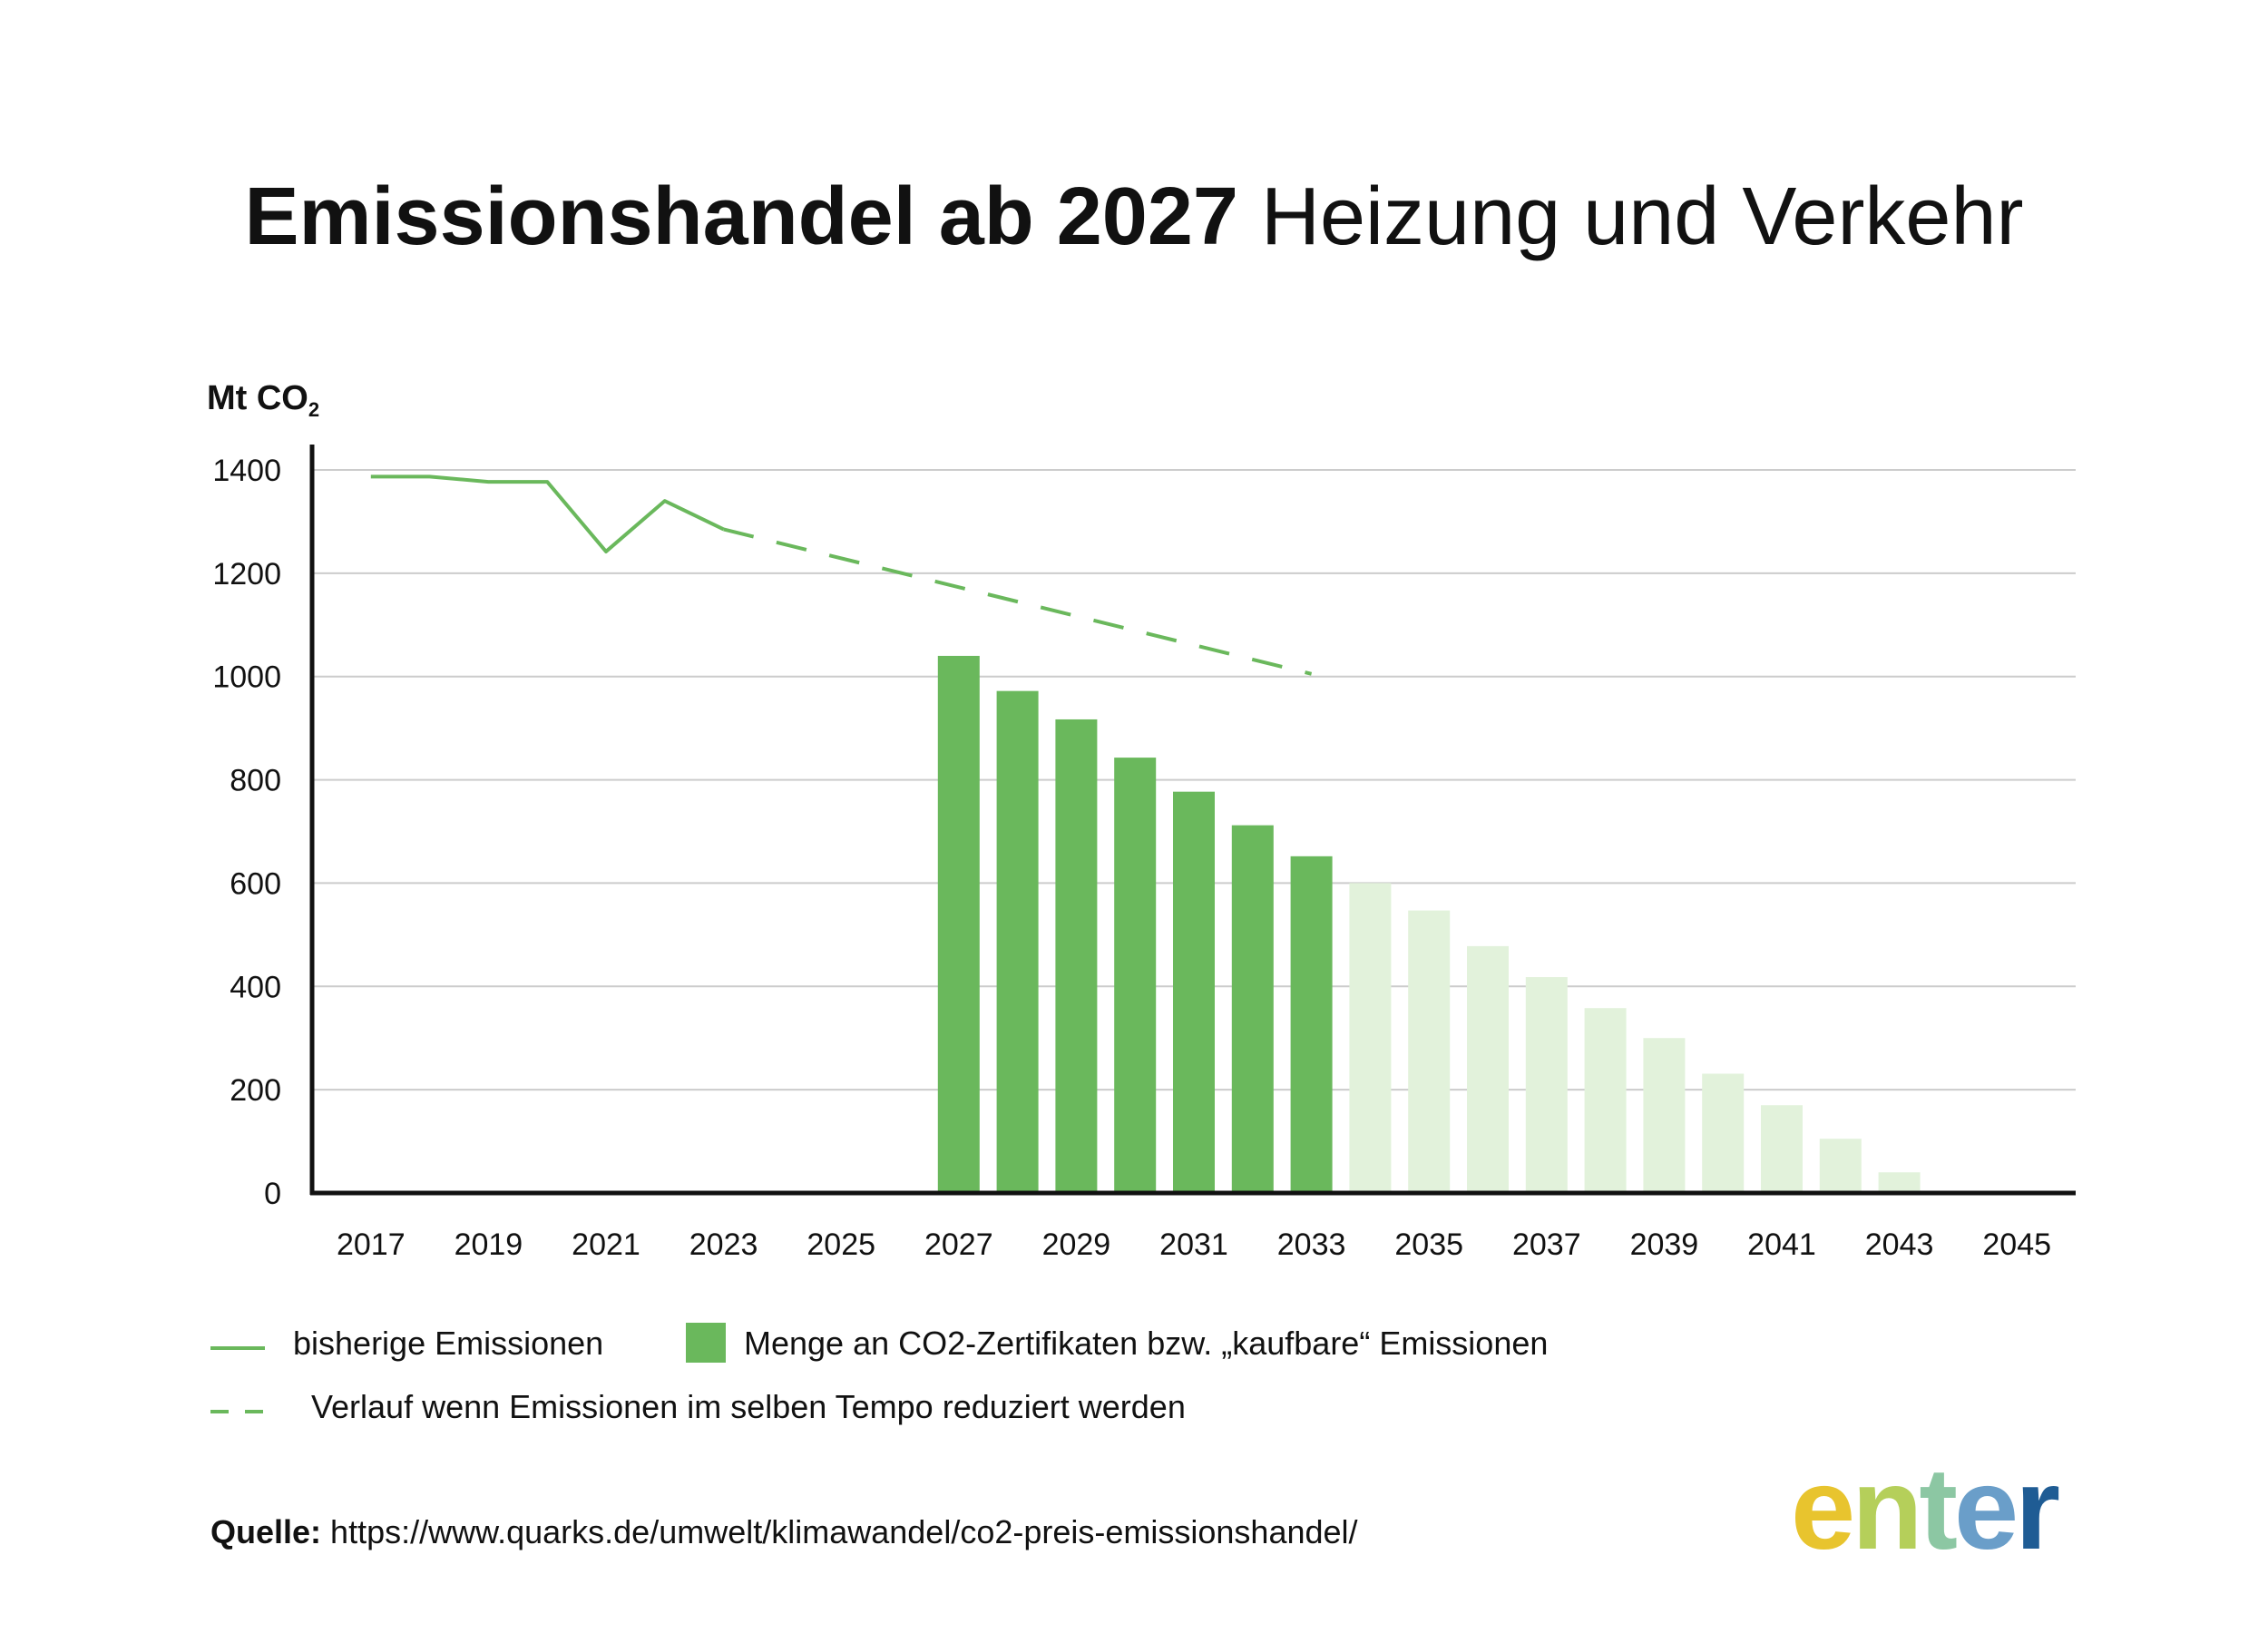 This screenshot has height=1633, width=2268. I want to click on bar-2033, so click(1312, 1024).